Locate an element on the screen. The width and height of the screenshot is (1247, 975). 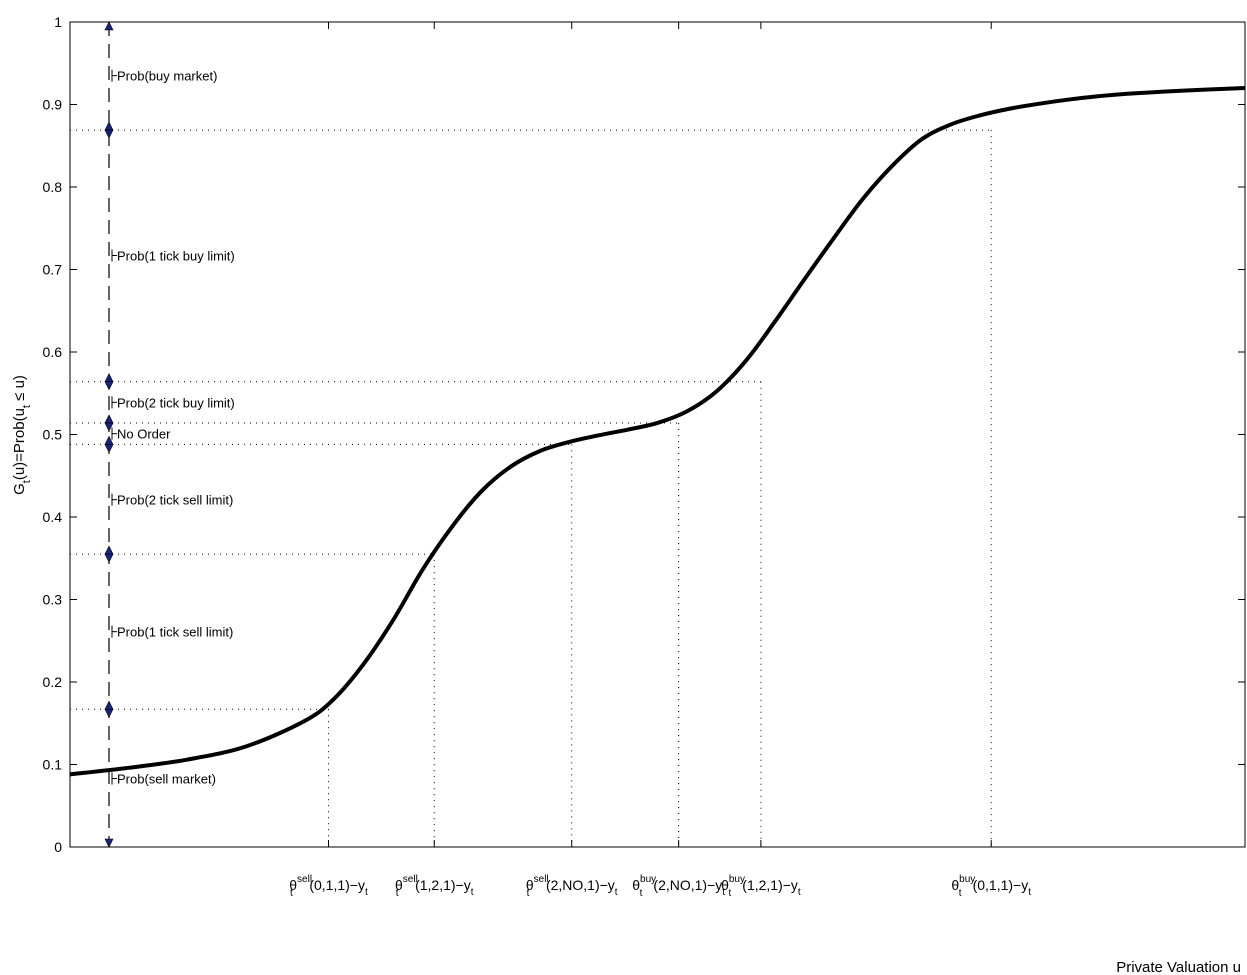
y-tick-label: 0.7 is located at coordinates (53, 270).